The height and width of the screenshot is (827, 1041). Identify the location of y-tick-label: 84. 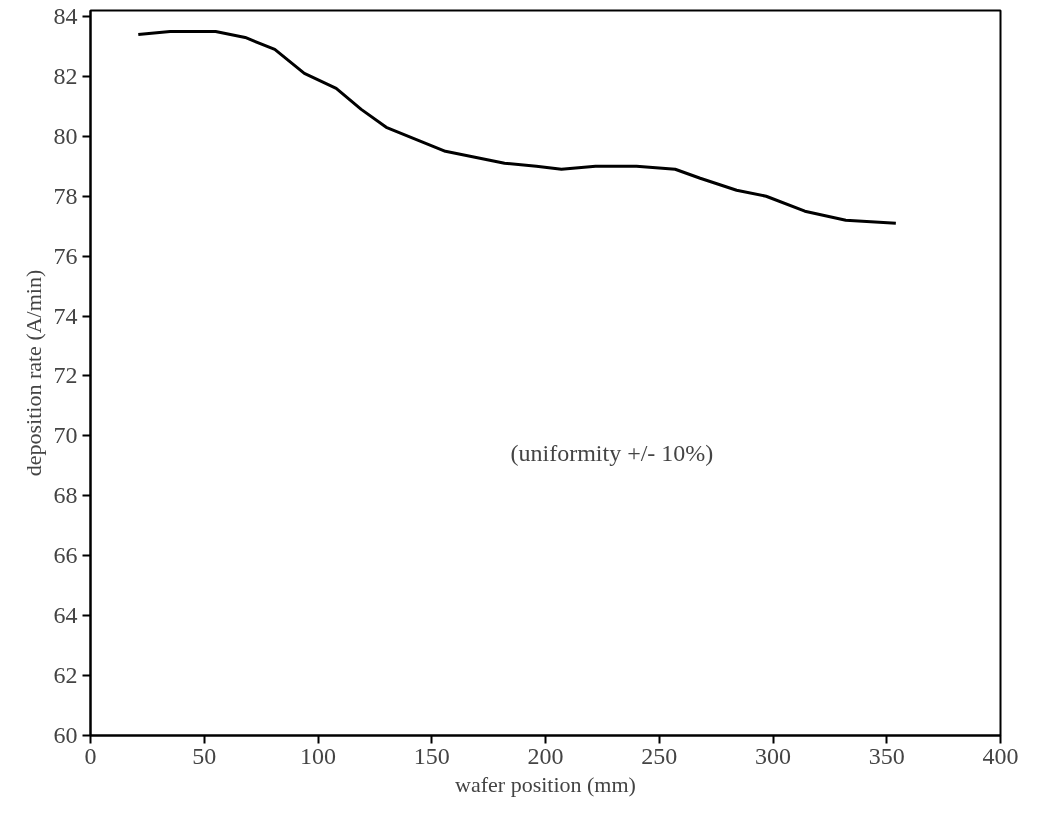
(65, 15).